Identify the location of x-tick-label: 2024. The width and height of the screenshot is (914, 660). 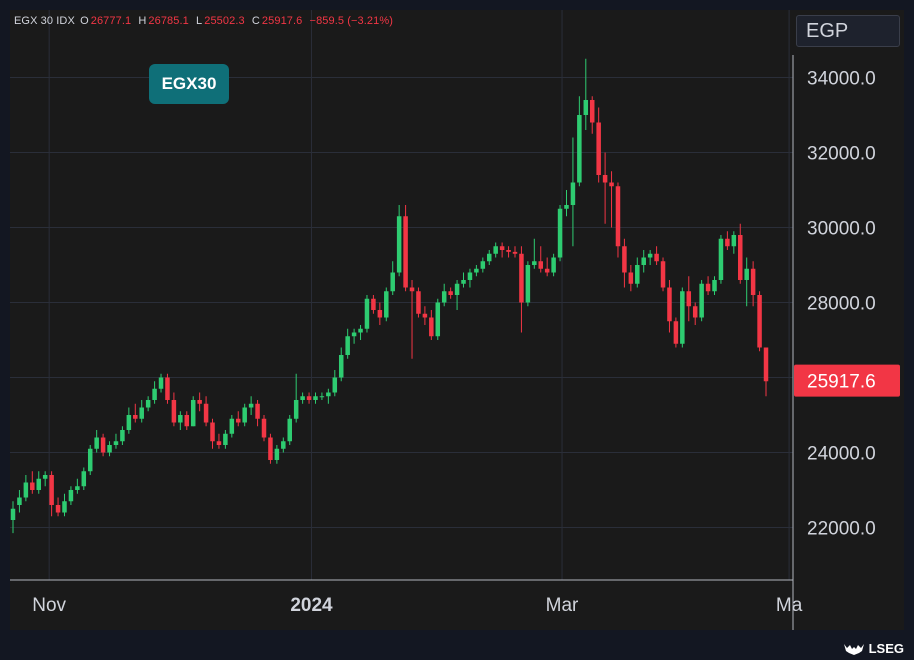
(311, 605).